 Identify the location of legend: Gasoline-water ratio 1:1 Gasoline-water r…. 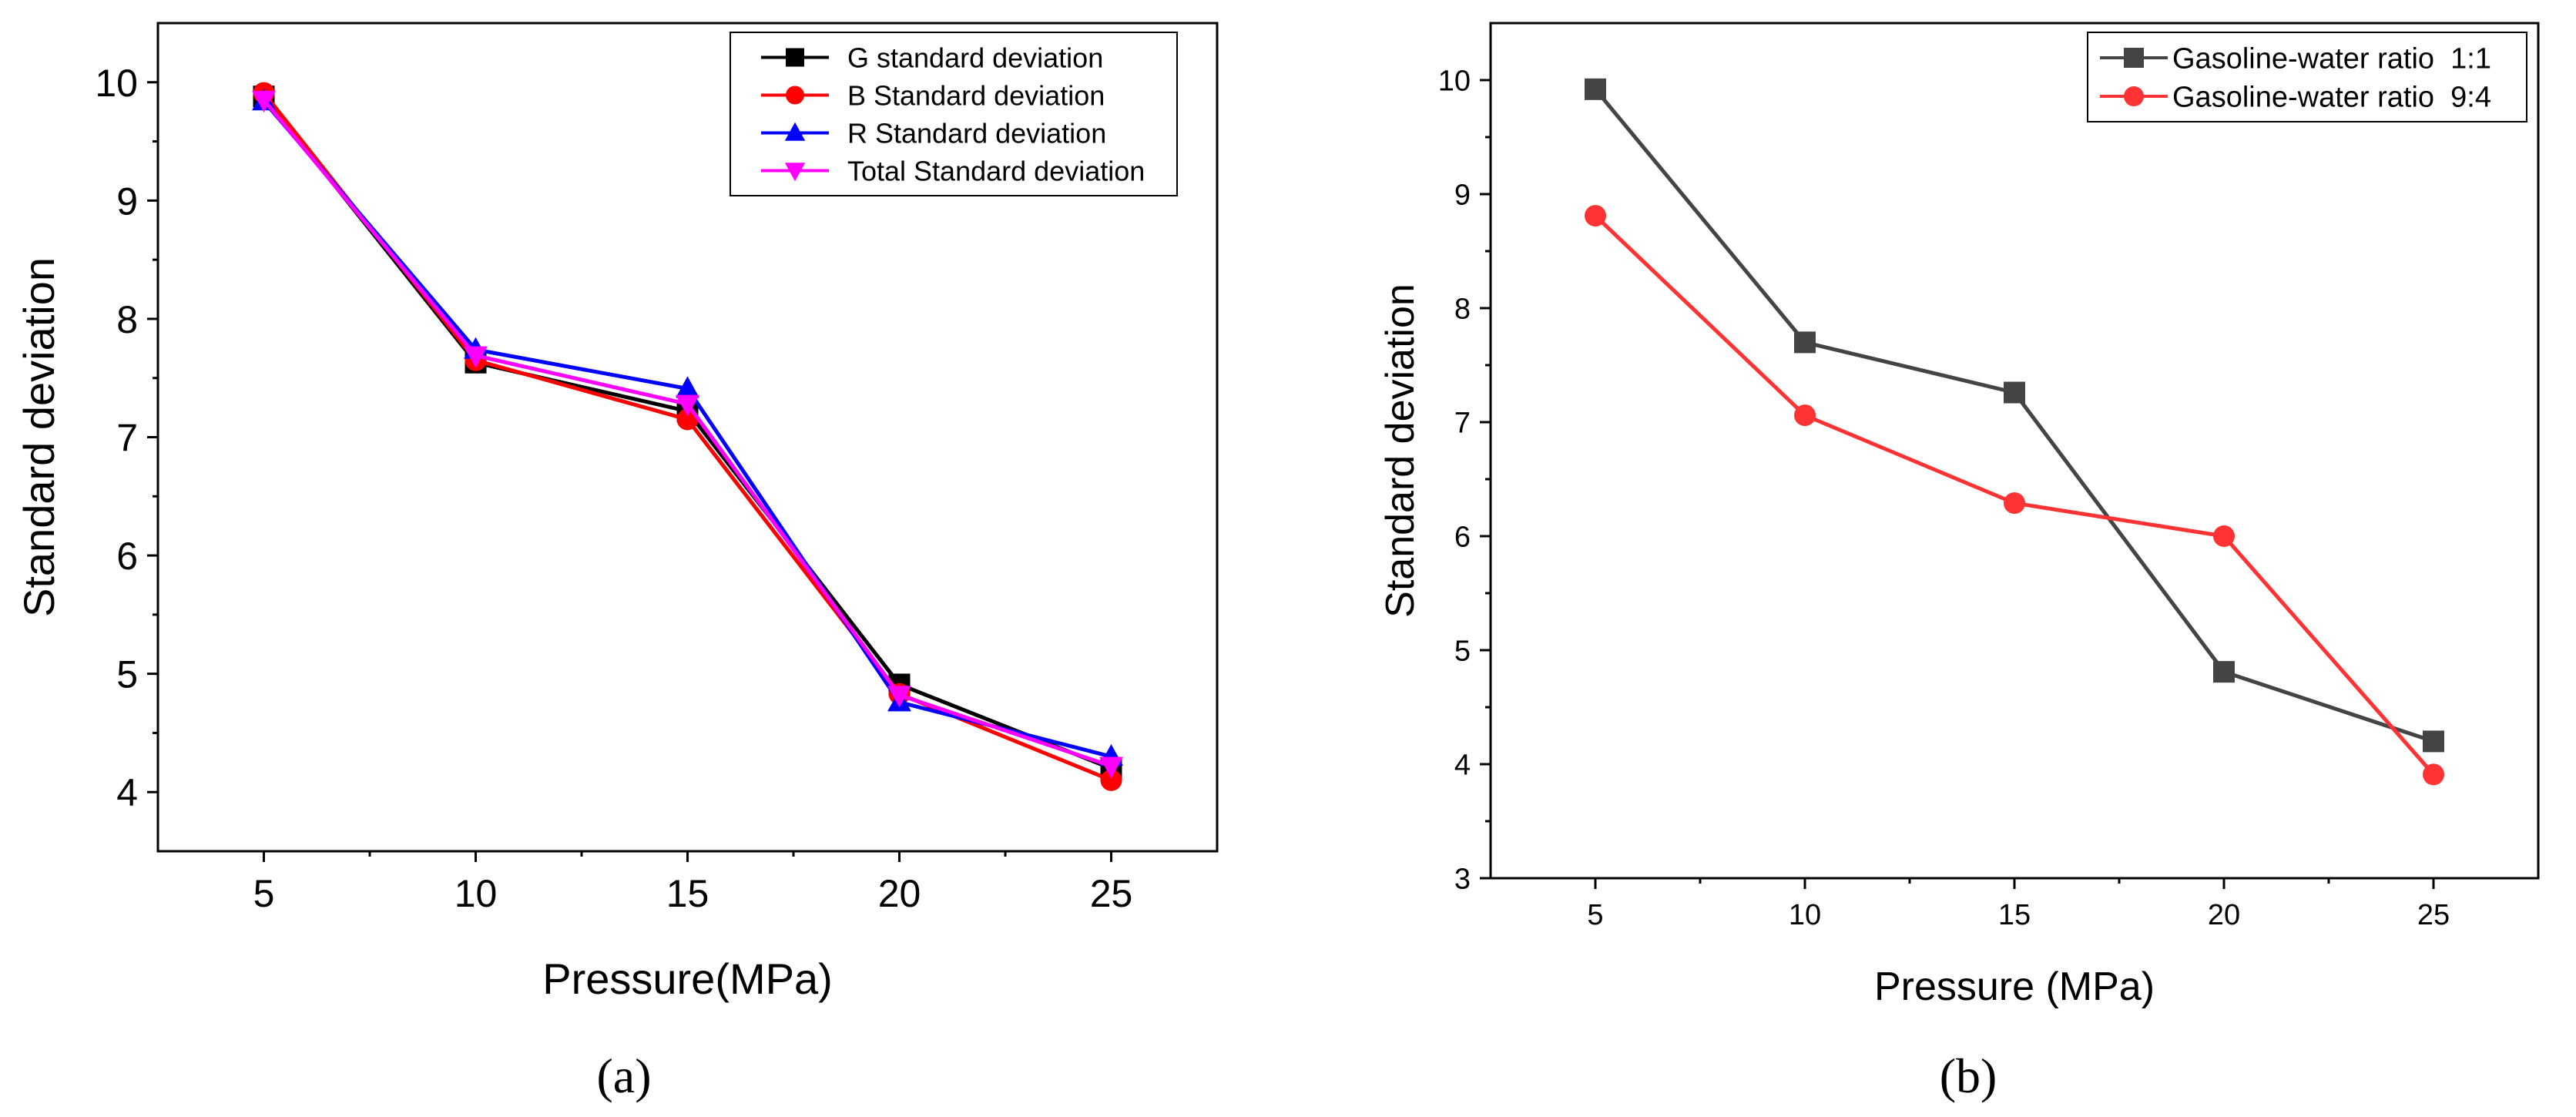
(2307, 77).